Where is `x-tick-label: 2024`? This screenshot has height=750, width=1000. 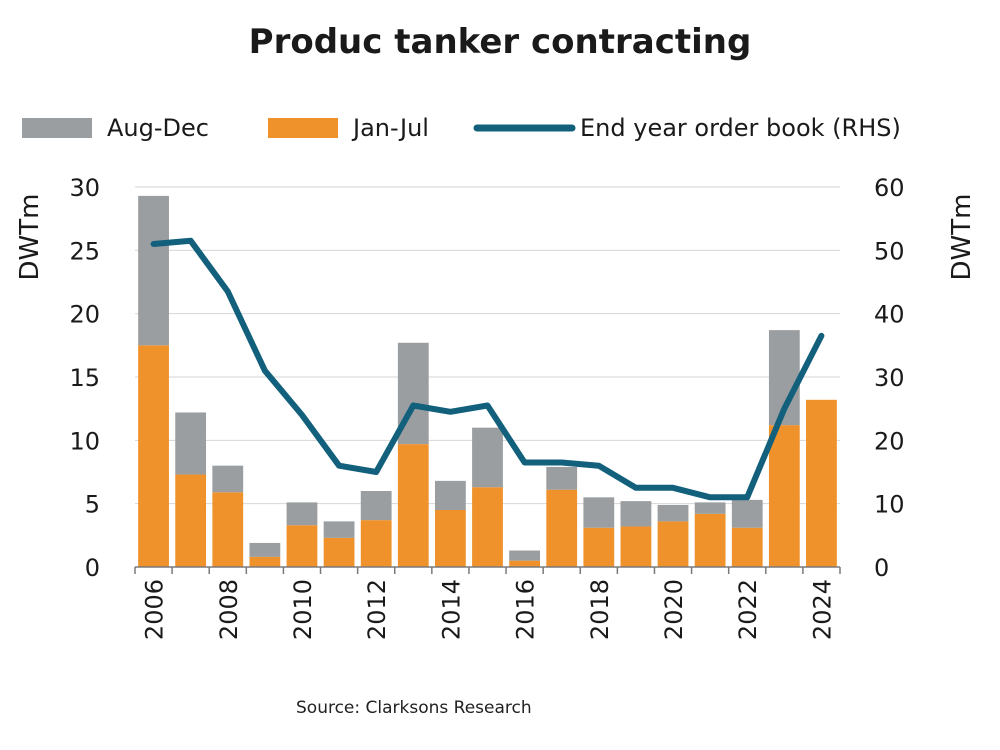
x-tick-label: 2024 is located at coordinates (822, 609).